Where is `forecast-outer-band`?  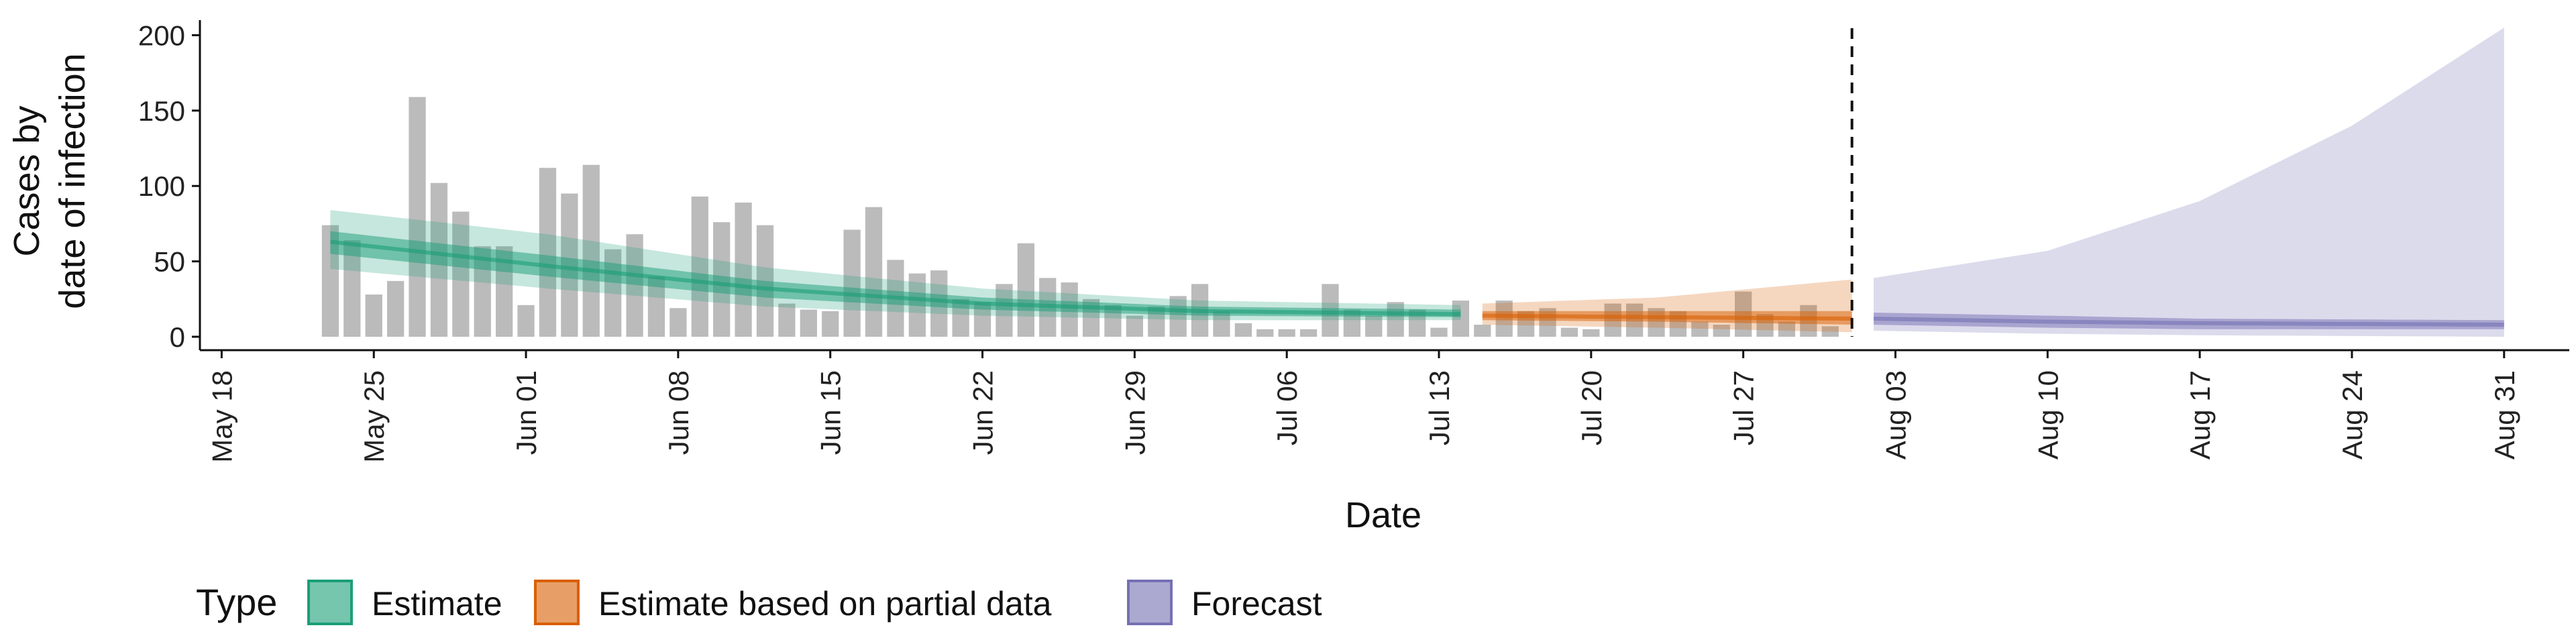 forecast-outer-band is located at coordinates (2189, 182).